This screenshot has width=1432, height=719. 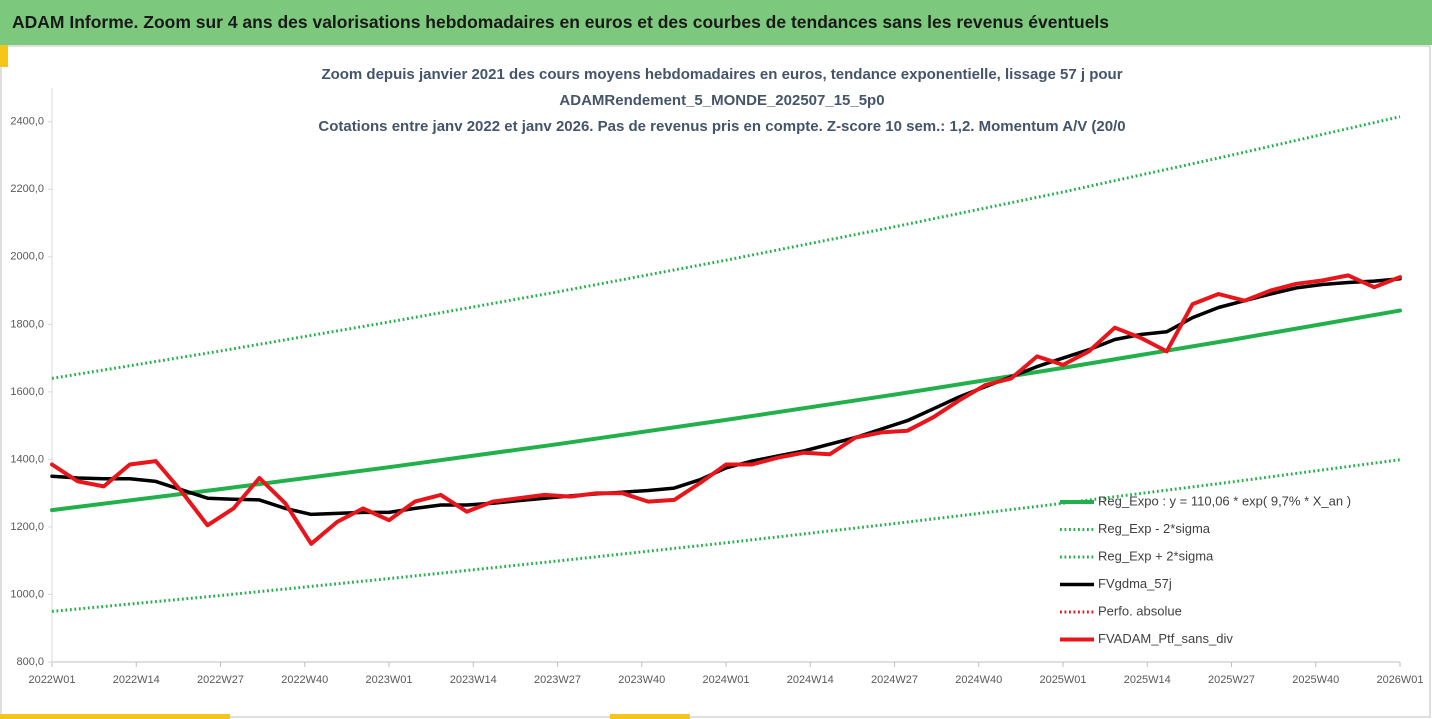 What do you see at coordinates (27, 189) in the screenshot?
I see `y-tick-label: 2200,0` at bounding box center [27, 189].